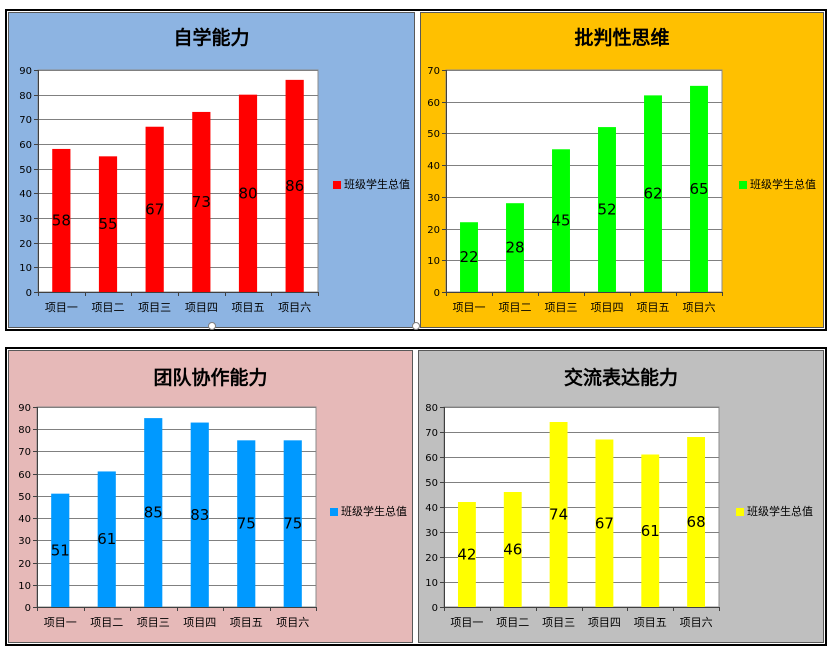 The width and height of the screenshot is (830, 650). I want to click on y-tick-label: 50, so click(433, 134).